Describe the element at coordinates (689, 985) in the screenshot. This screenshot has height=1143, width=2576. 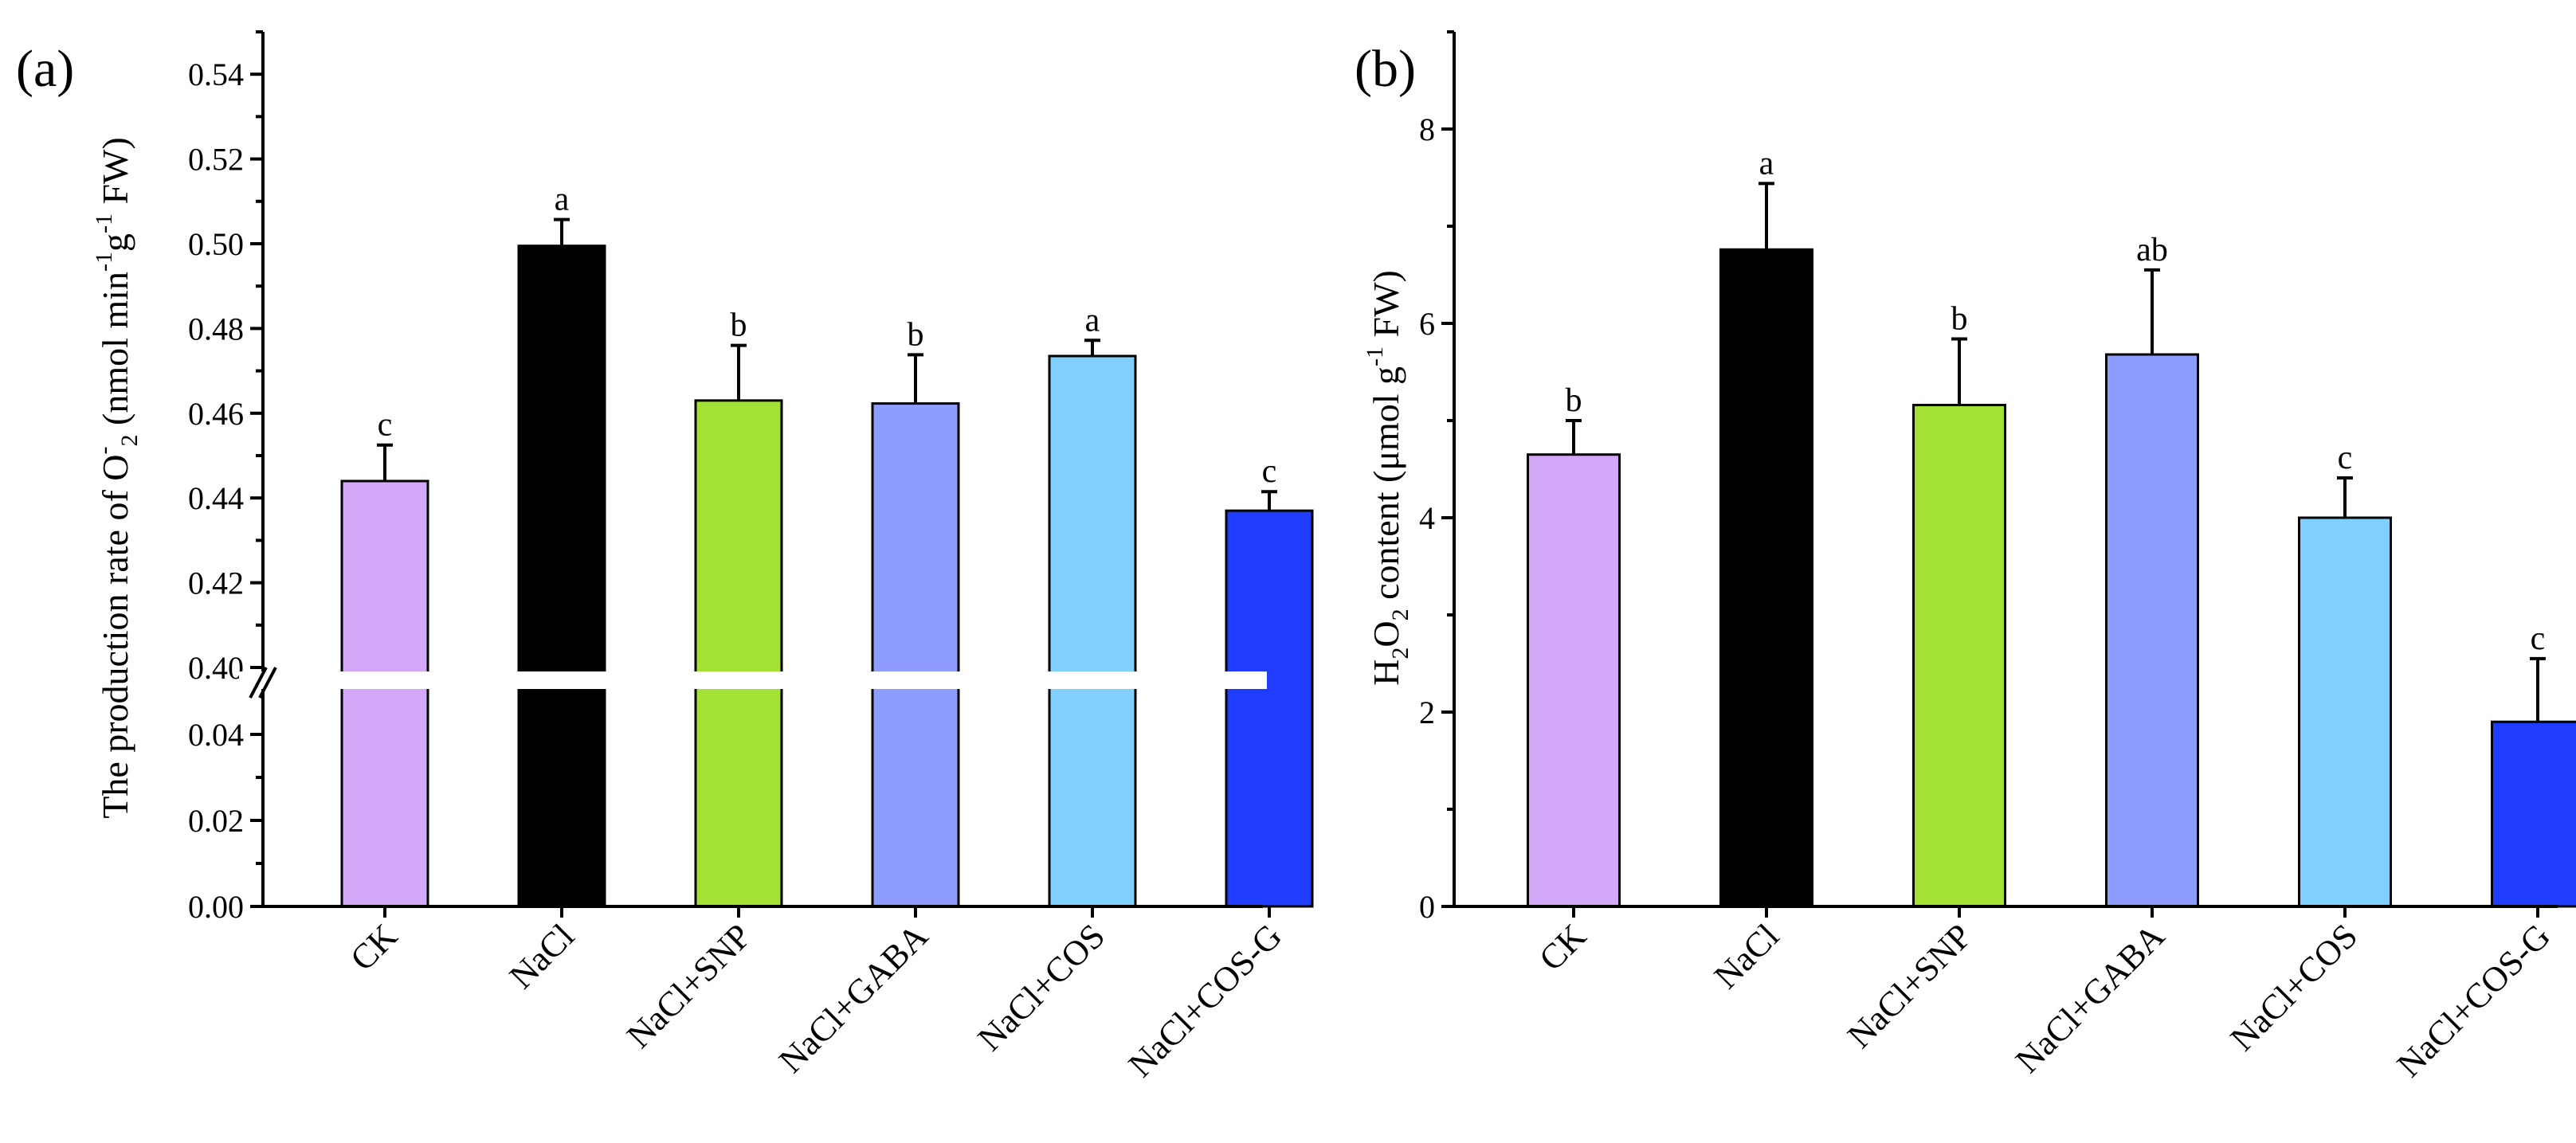
I see `panel-a-category-label: NaCl+SNP` at that location.